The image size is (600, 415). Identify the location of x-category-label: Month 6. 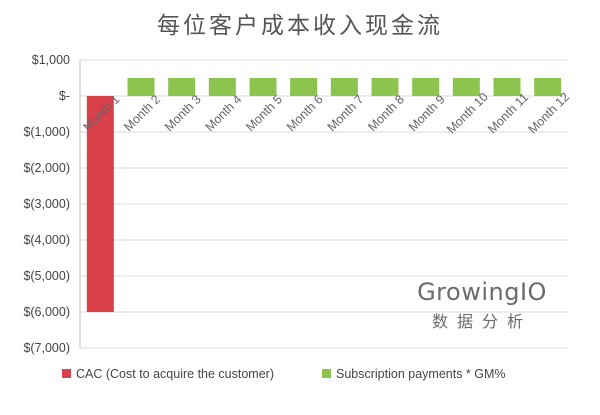
(305, 113).